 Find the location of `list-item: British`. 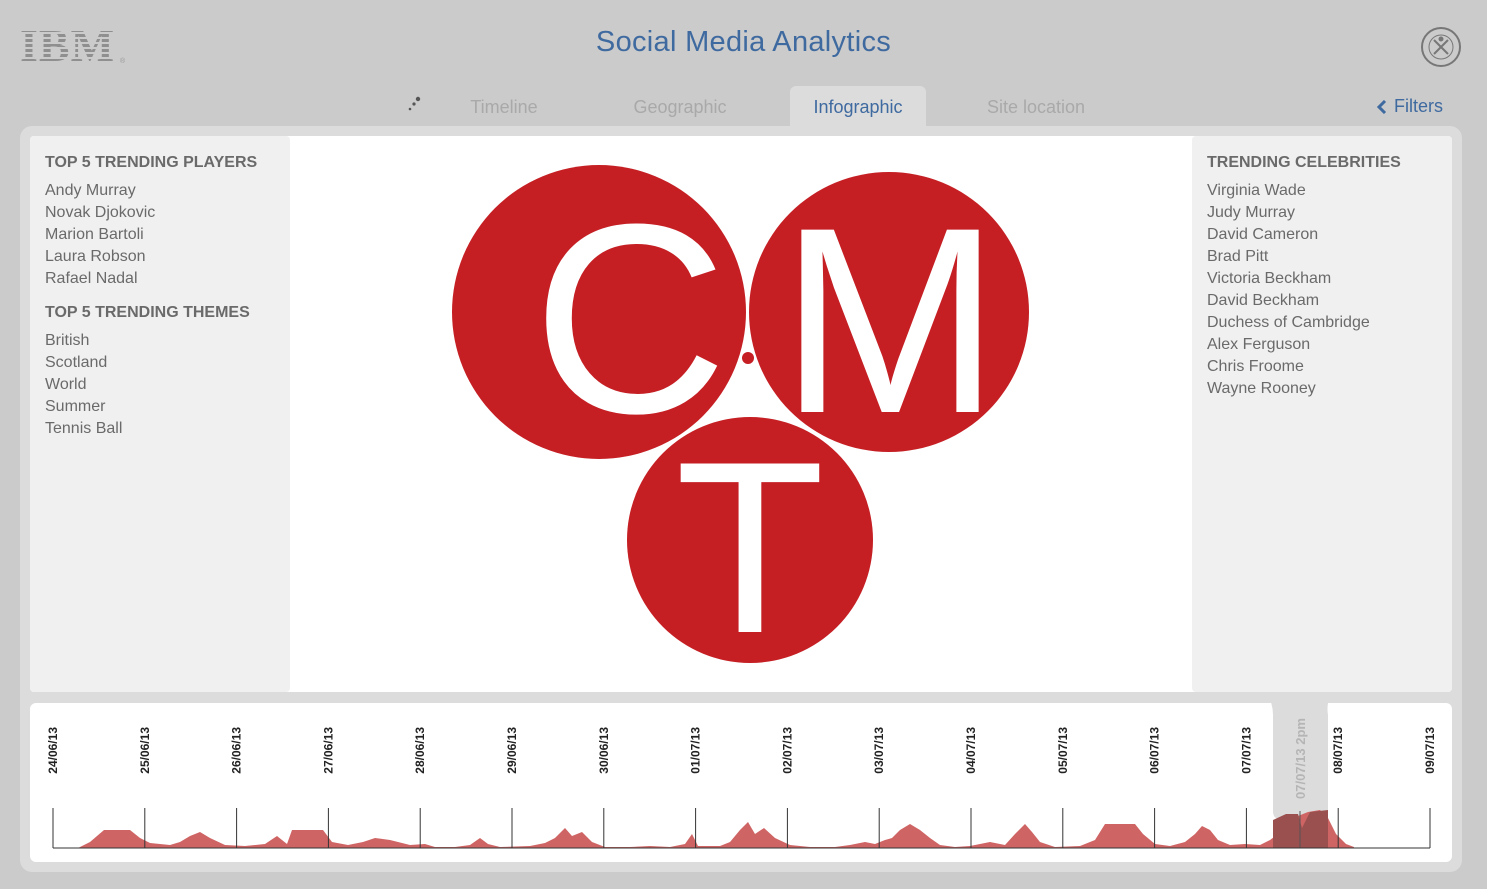

list-item: British is located at coordinates (67, 340).